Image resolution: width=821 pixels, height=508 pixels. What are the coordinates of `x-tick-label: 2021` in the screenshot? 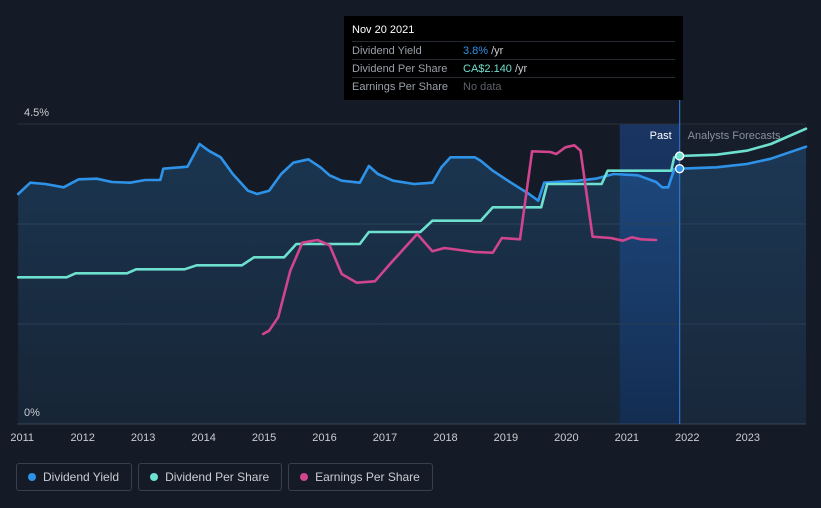 It's located at (627, 438).